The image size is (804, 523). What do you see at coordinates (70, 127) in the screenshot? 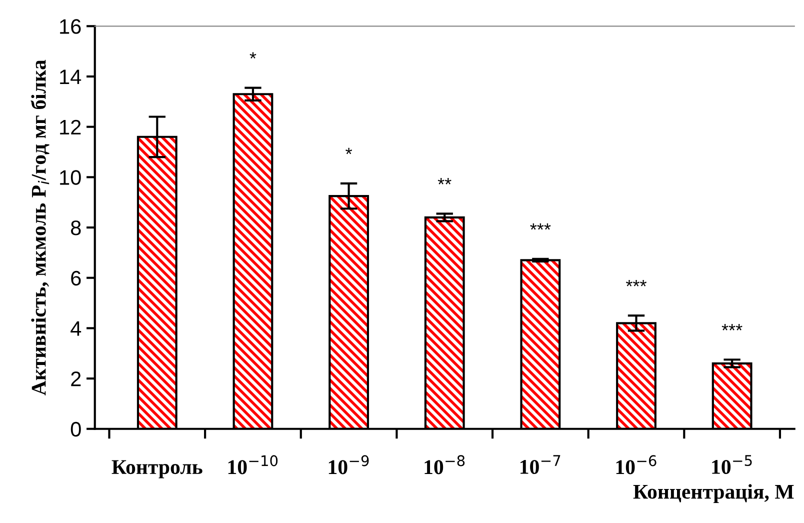
I see `y-tick-label: 12` at bounding box center [70, 127].